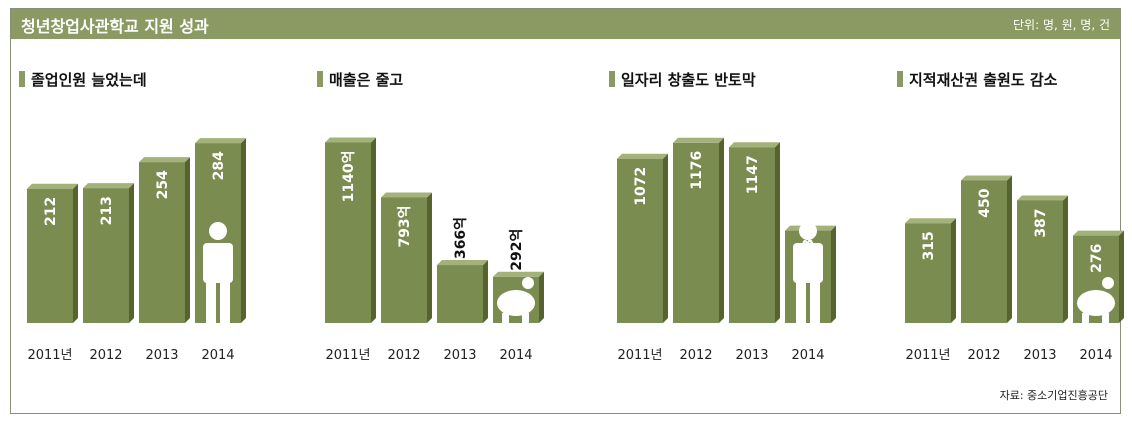  Describe the element at coordinates (434, 250) in the screenshot. I see `bar-chart-revenue: 1140억 2011년 793억 2012 366억 2013 292억 2014` at that location.